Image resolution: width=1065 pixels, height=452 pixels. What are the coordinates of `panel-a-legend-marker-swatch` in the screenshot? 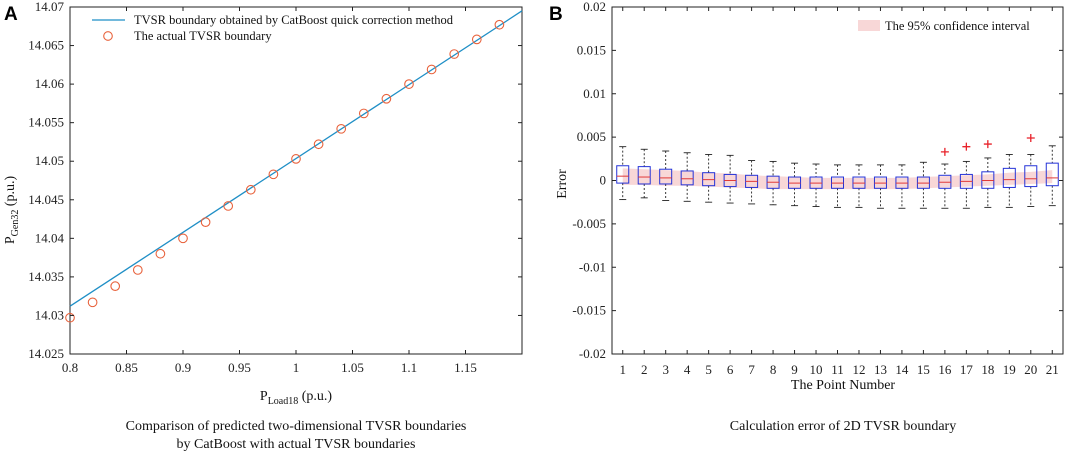 It's located at (108, 36).